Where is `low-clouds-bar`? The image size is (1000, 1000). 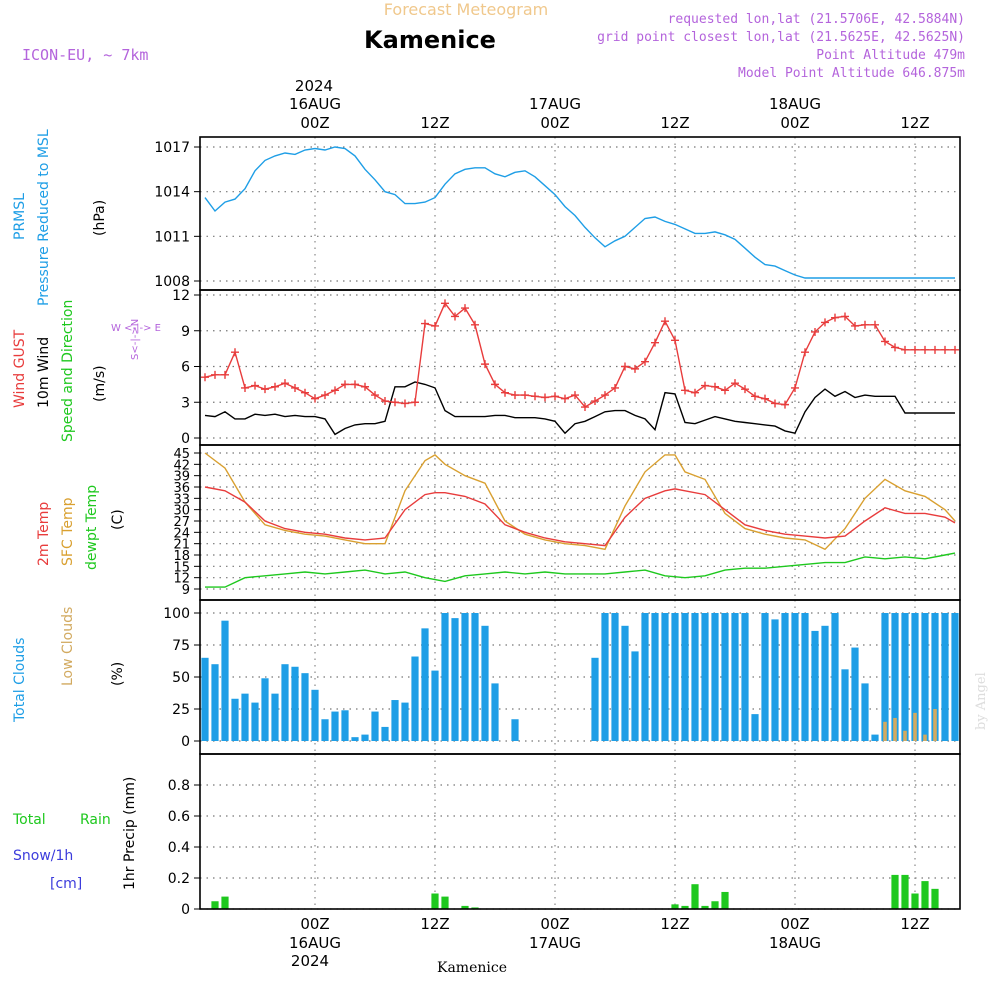 low-clouds-bar is located at coordinates (895, 729).